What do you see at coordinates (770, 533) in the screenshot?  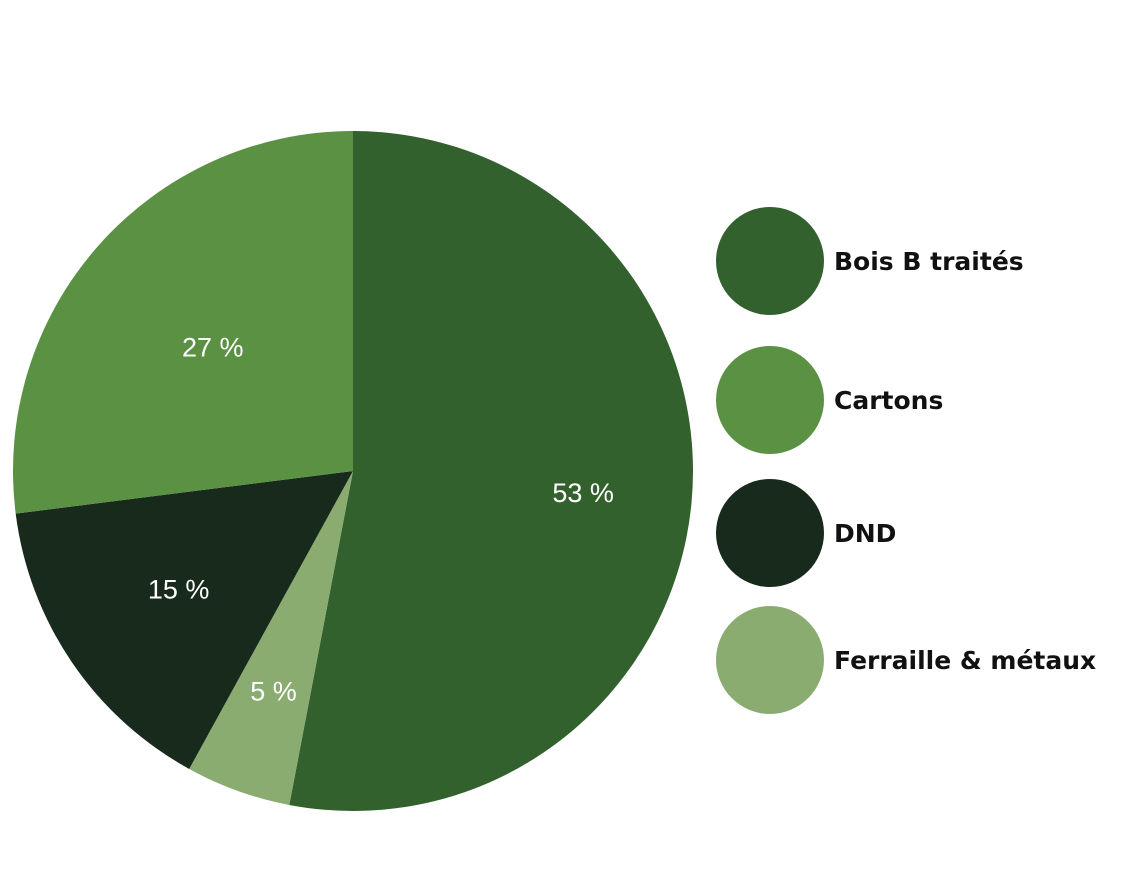 I see `legend-swatch-dnd` at bounding box center [770, 533].